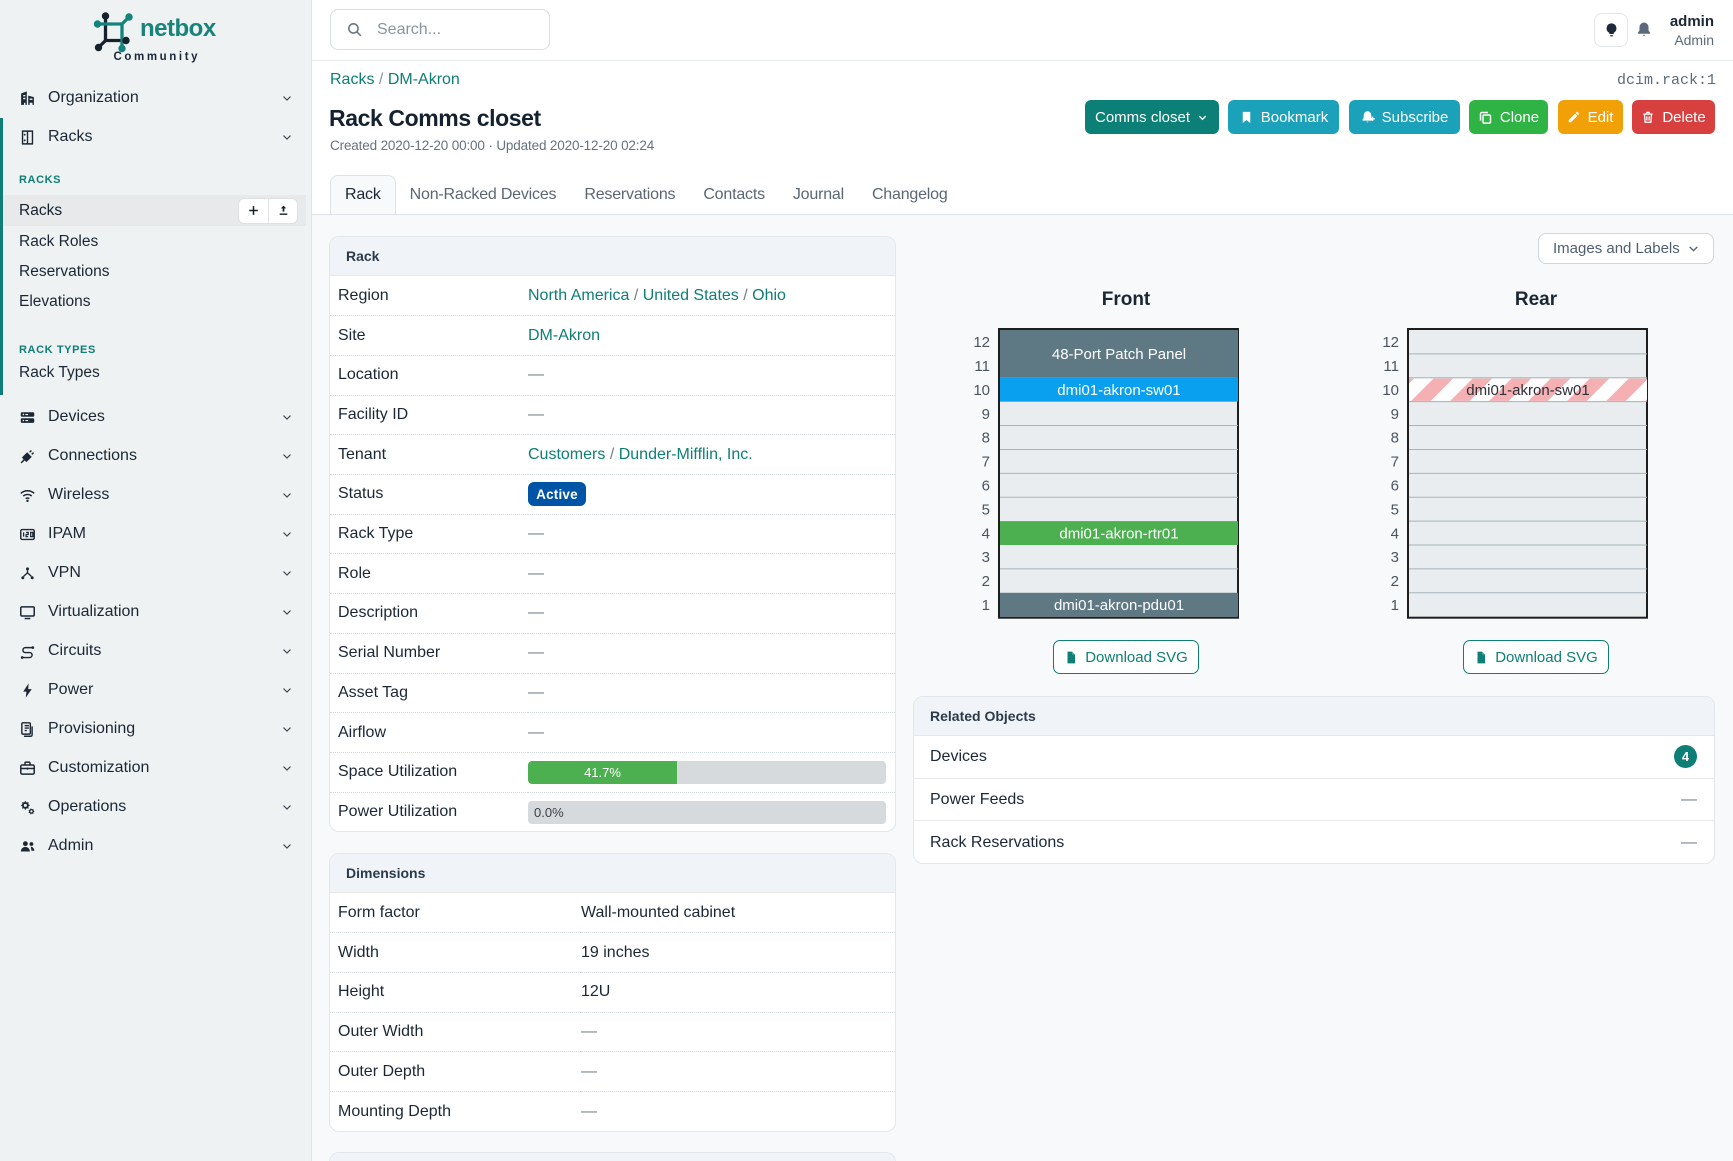  What do you see at coordinates (1119, 354) in the screenshot?
I see `svg-text: 48-Port Patch Panel` at bounding box center [1119, 354].